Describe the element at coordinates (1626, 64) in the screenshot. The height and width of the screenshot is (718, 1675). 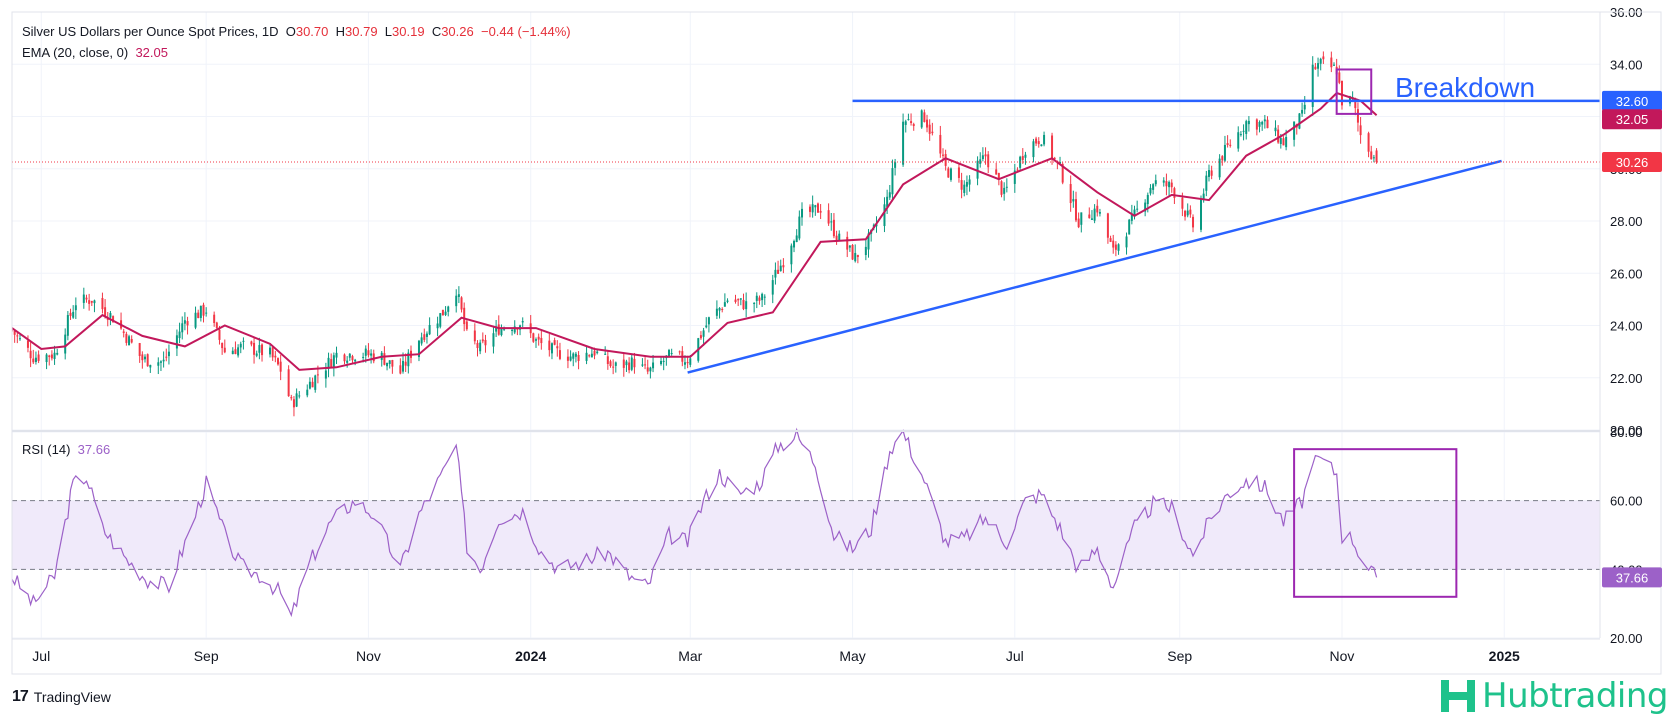
I see `price-tick-label: 34.00` at that location.